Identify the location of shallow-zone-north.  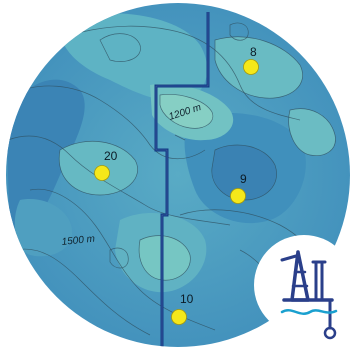
(133, 57).